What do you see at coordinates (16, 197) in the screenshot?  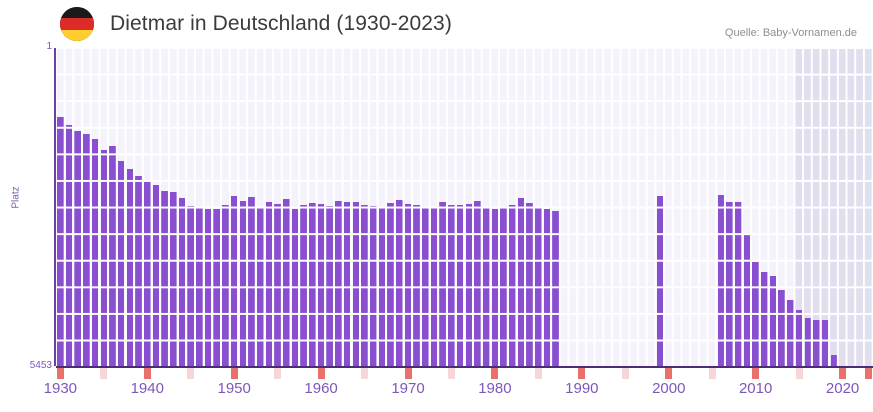 I see `y-axis-title: Platz` at bounding box center [16, 197].